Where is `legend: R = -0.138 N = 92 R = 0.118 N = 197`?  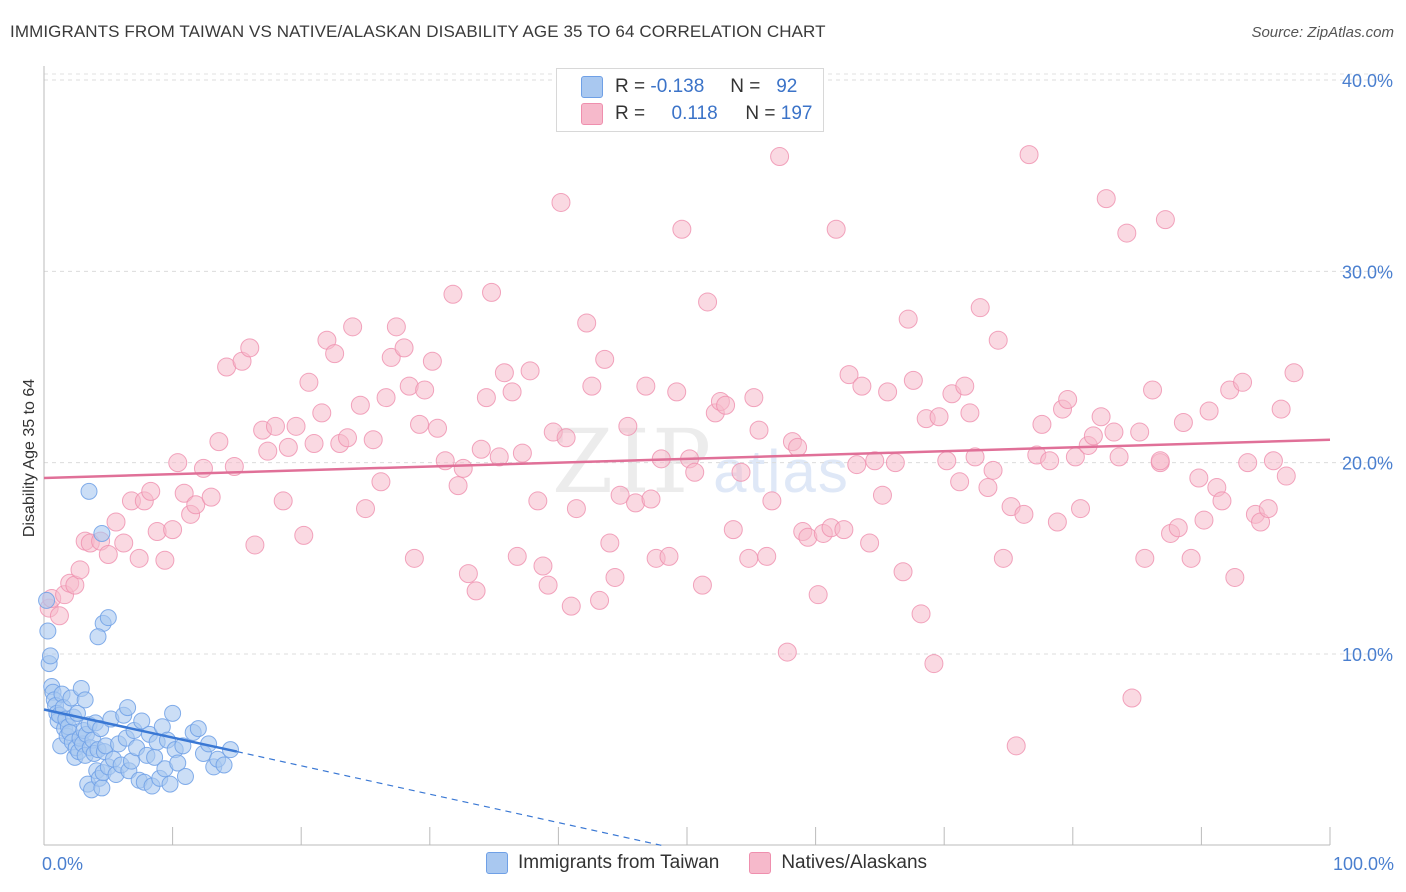 legend: R = -0.138 N = 92 R = 0.118 N = 197 is located at coordinates (690, 100).